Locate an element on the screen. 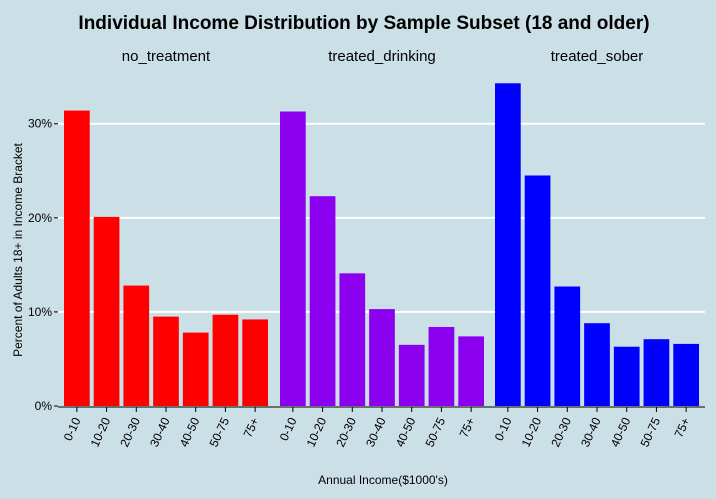  y-tick-label: 20% is located at coordinates (40, 218).